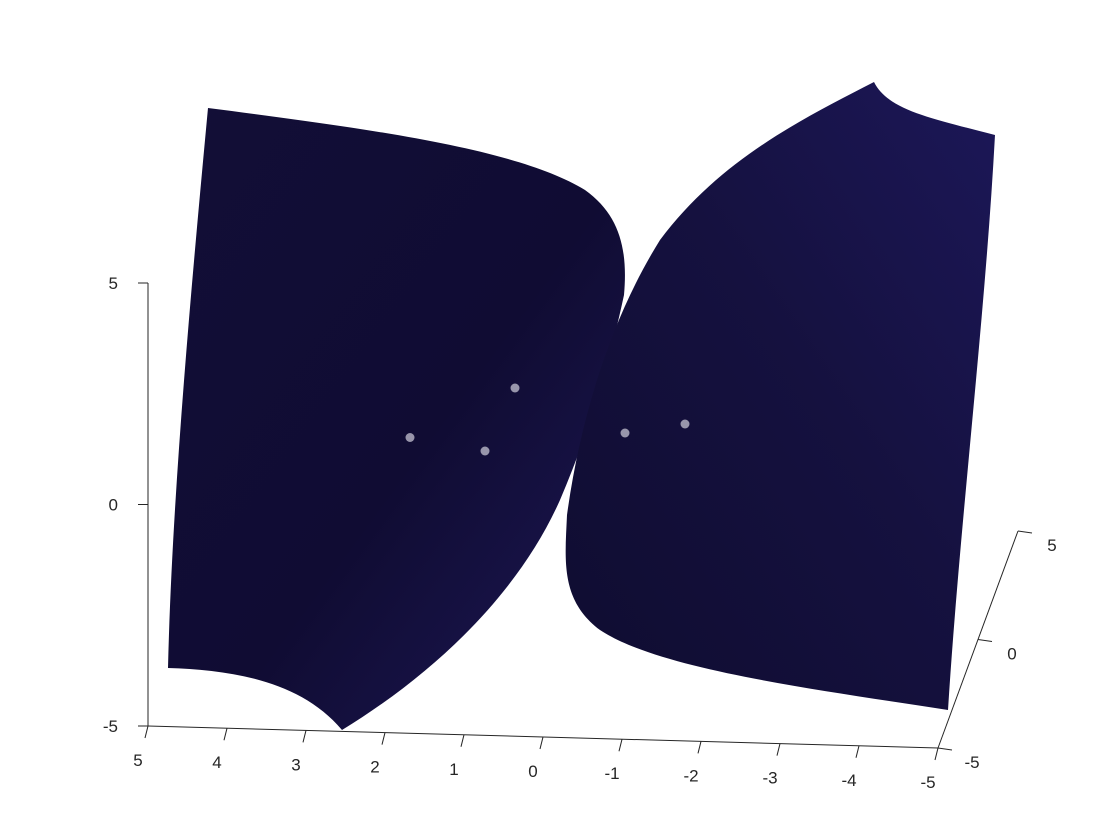  I want to click on z-tick-label: 0, so click(113, 505).